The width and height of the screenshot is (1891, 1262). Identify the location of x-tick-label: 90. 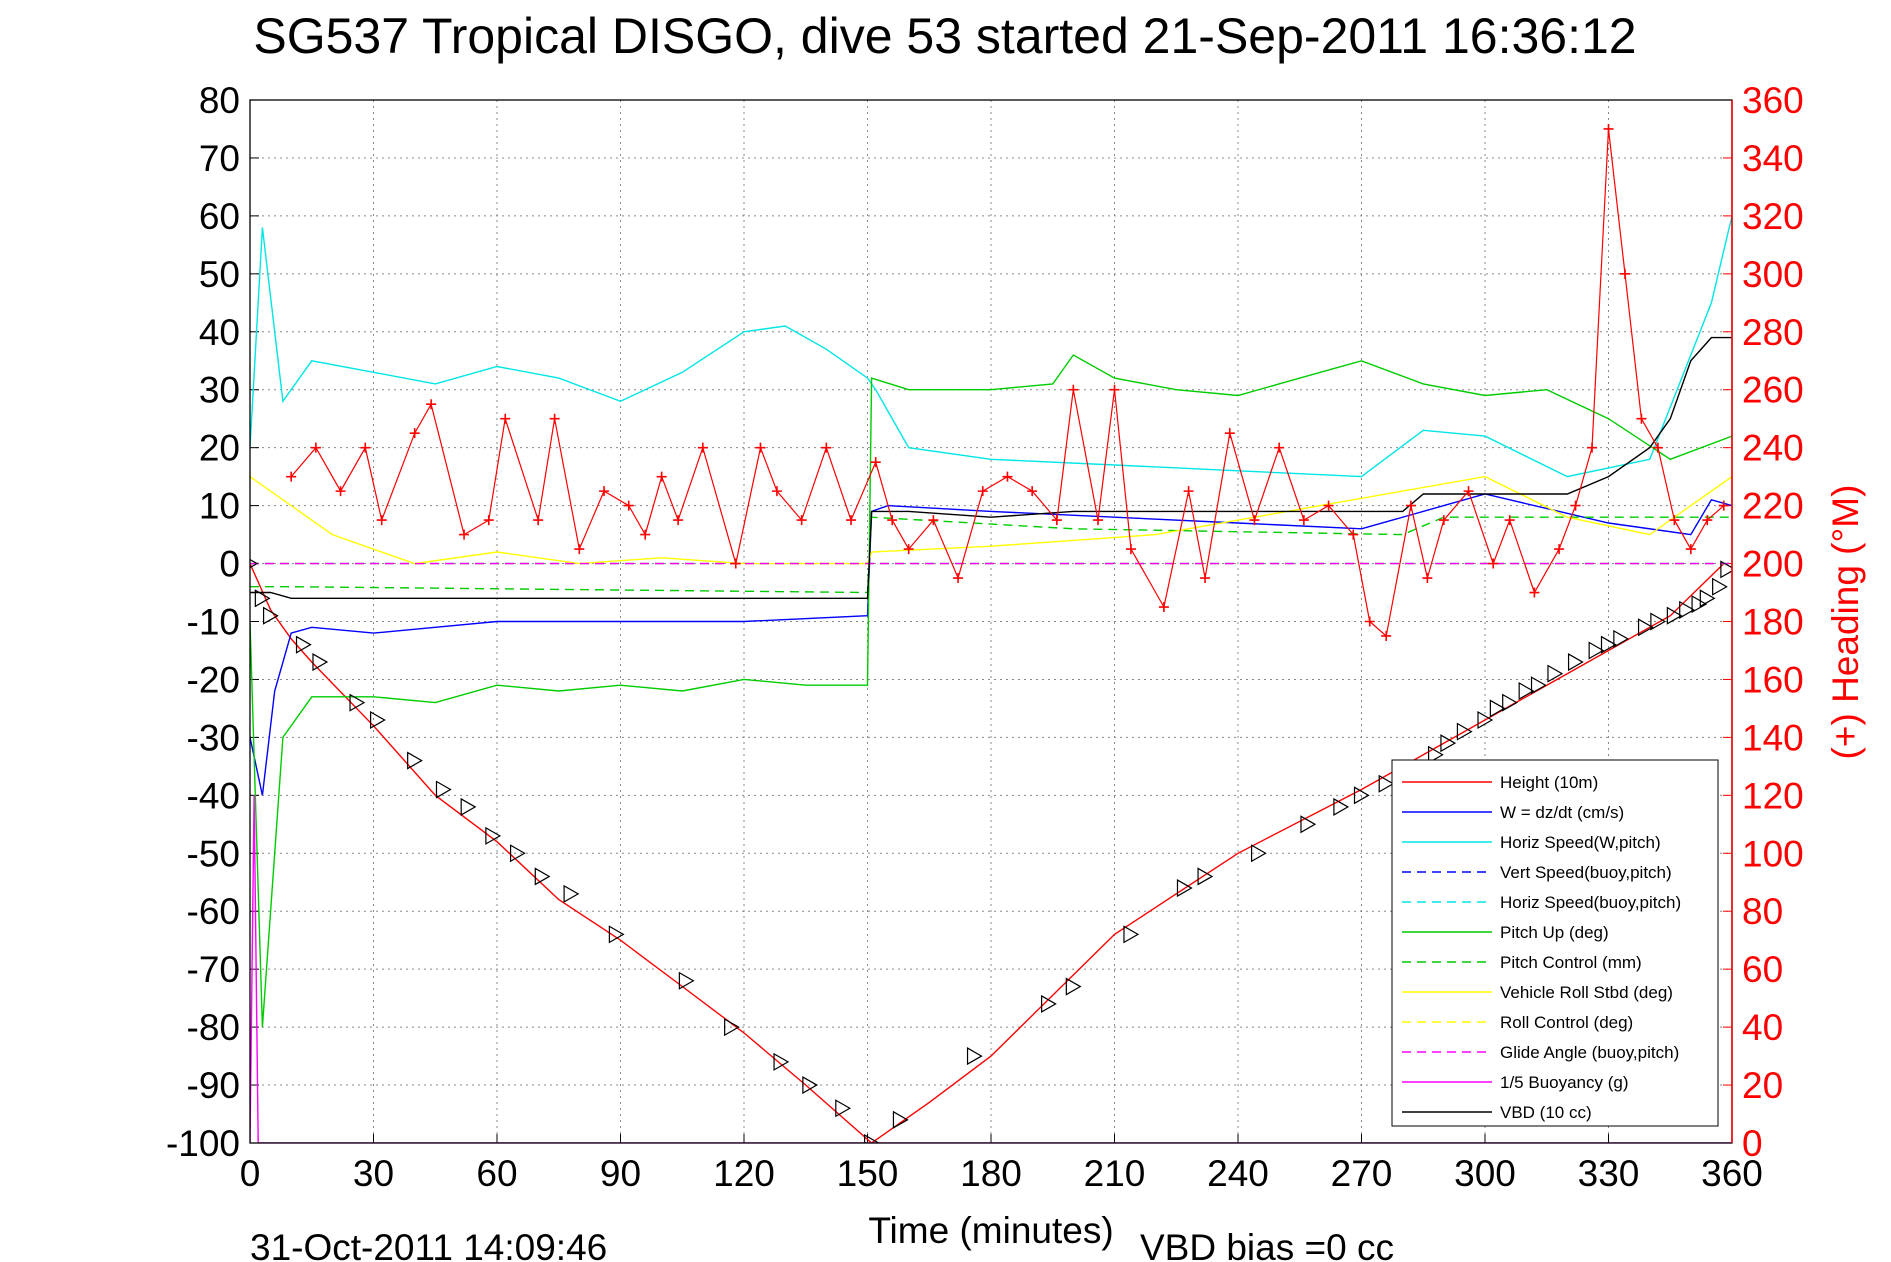
(620, 1173).